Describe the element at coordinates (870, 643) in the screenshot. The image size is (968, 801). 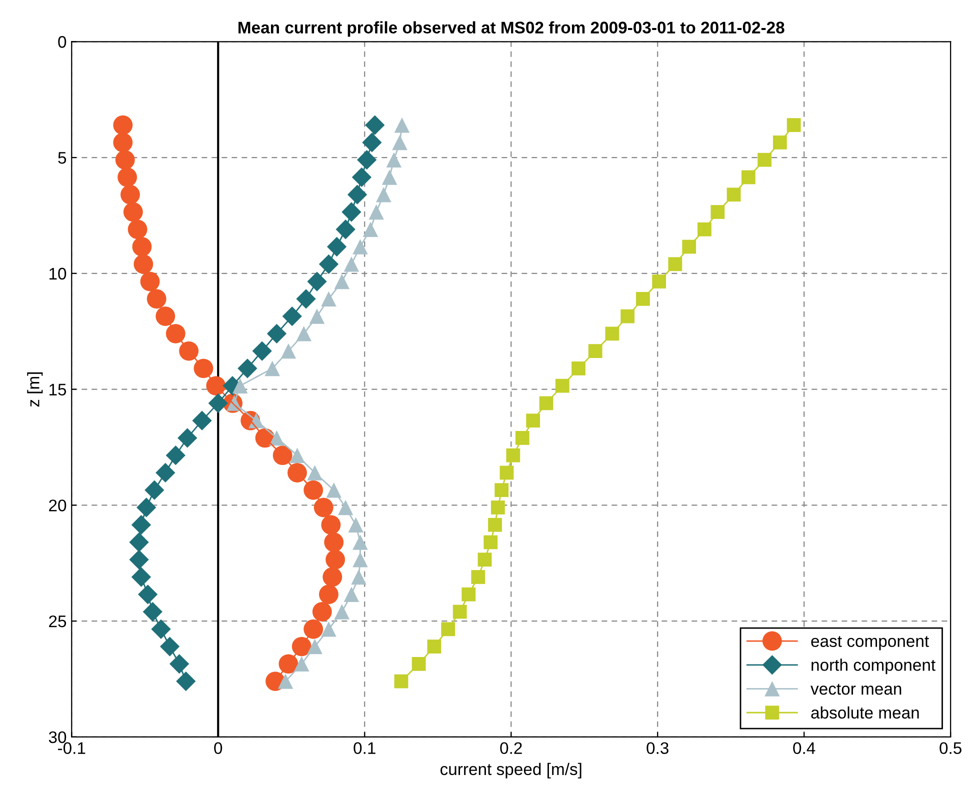
I see `legend-label: east component` at that location.